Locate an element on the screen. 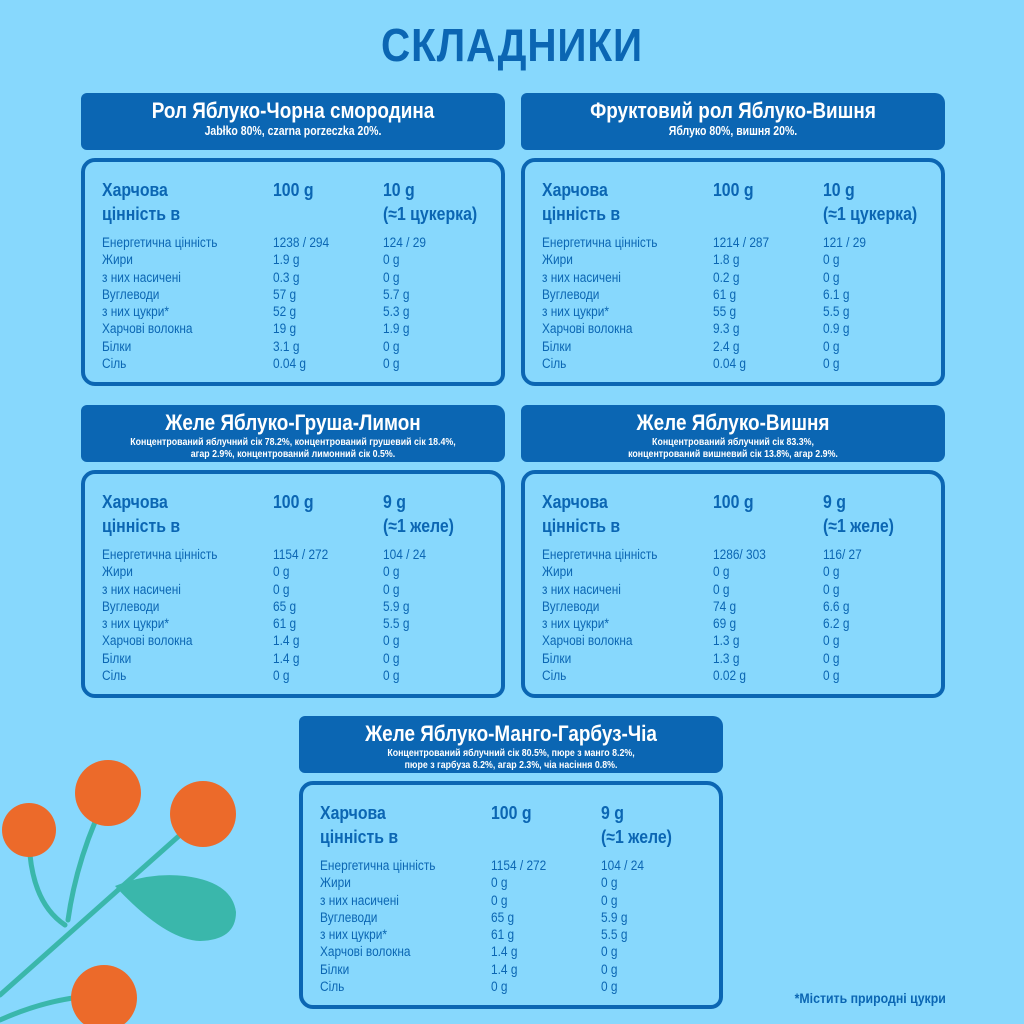  value-per-portion: 6.1 g is located at coordinates (836, 294).